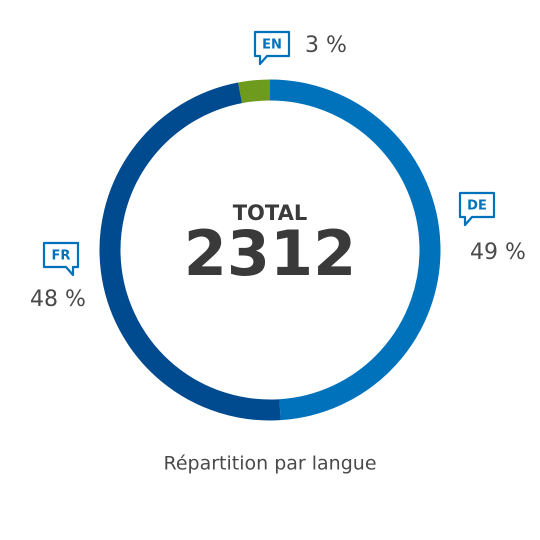 The height and width of the screenshot is (540, 540). Describe the element at coordinates (326, 45) in the screenshot. I see `value-label: 3 %` at that location.